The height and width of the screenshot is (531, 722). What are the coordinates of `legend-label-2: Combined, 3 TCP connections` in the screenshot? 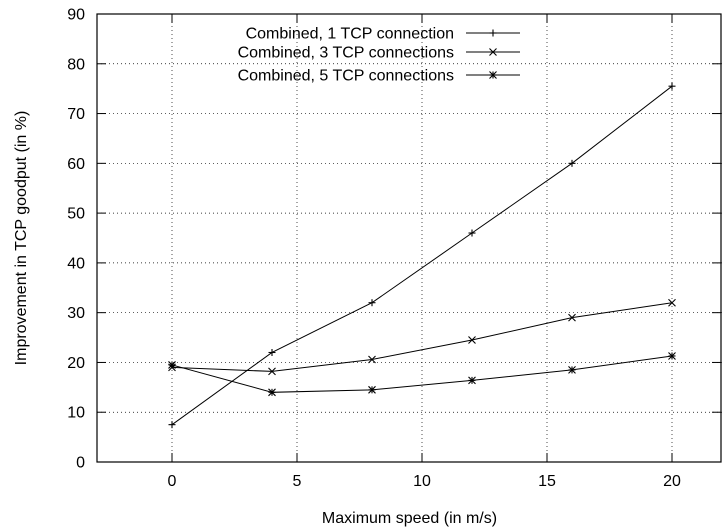 It's located at (346, 53).